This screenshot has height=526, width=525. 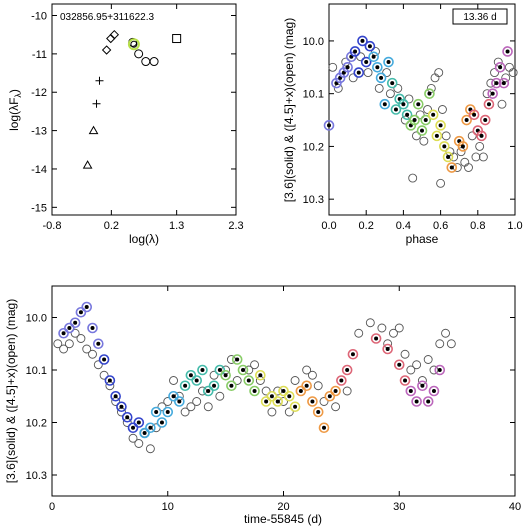 I want to click on y-tick-label: -12, so click(x=39, y=93).